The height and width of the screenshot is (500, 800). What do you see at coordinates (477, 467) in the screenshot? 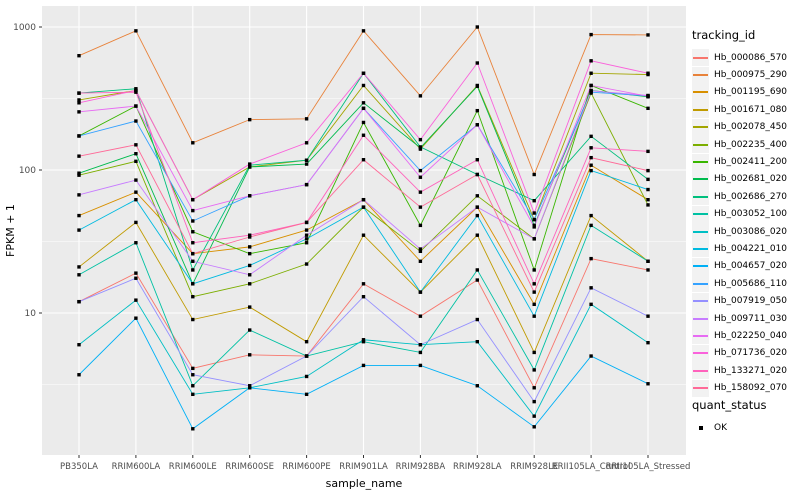
I see `x-tick-label: RRIM928LA` at bounding box center [477, 467].